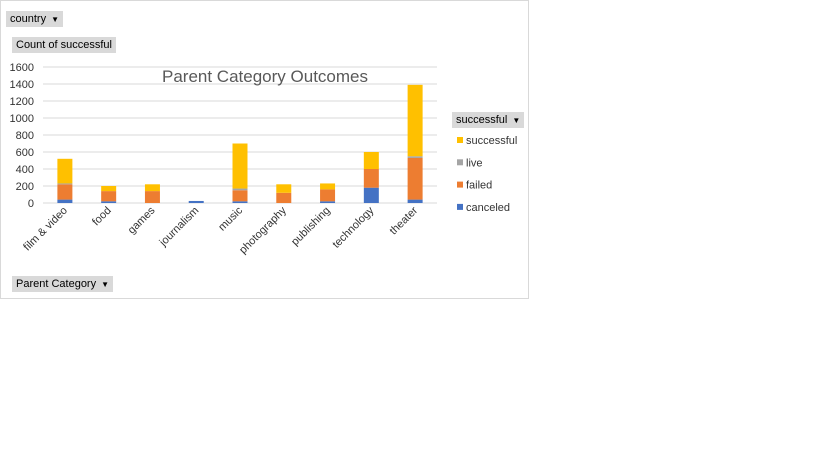 The height and width of the screenshot is (460, 819). I want to click on value-field-button: Count of successful, so click(64, 45).